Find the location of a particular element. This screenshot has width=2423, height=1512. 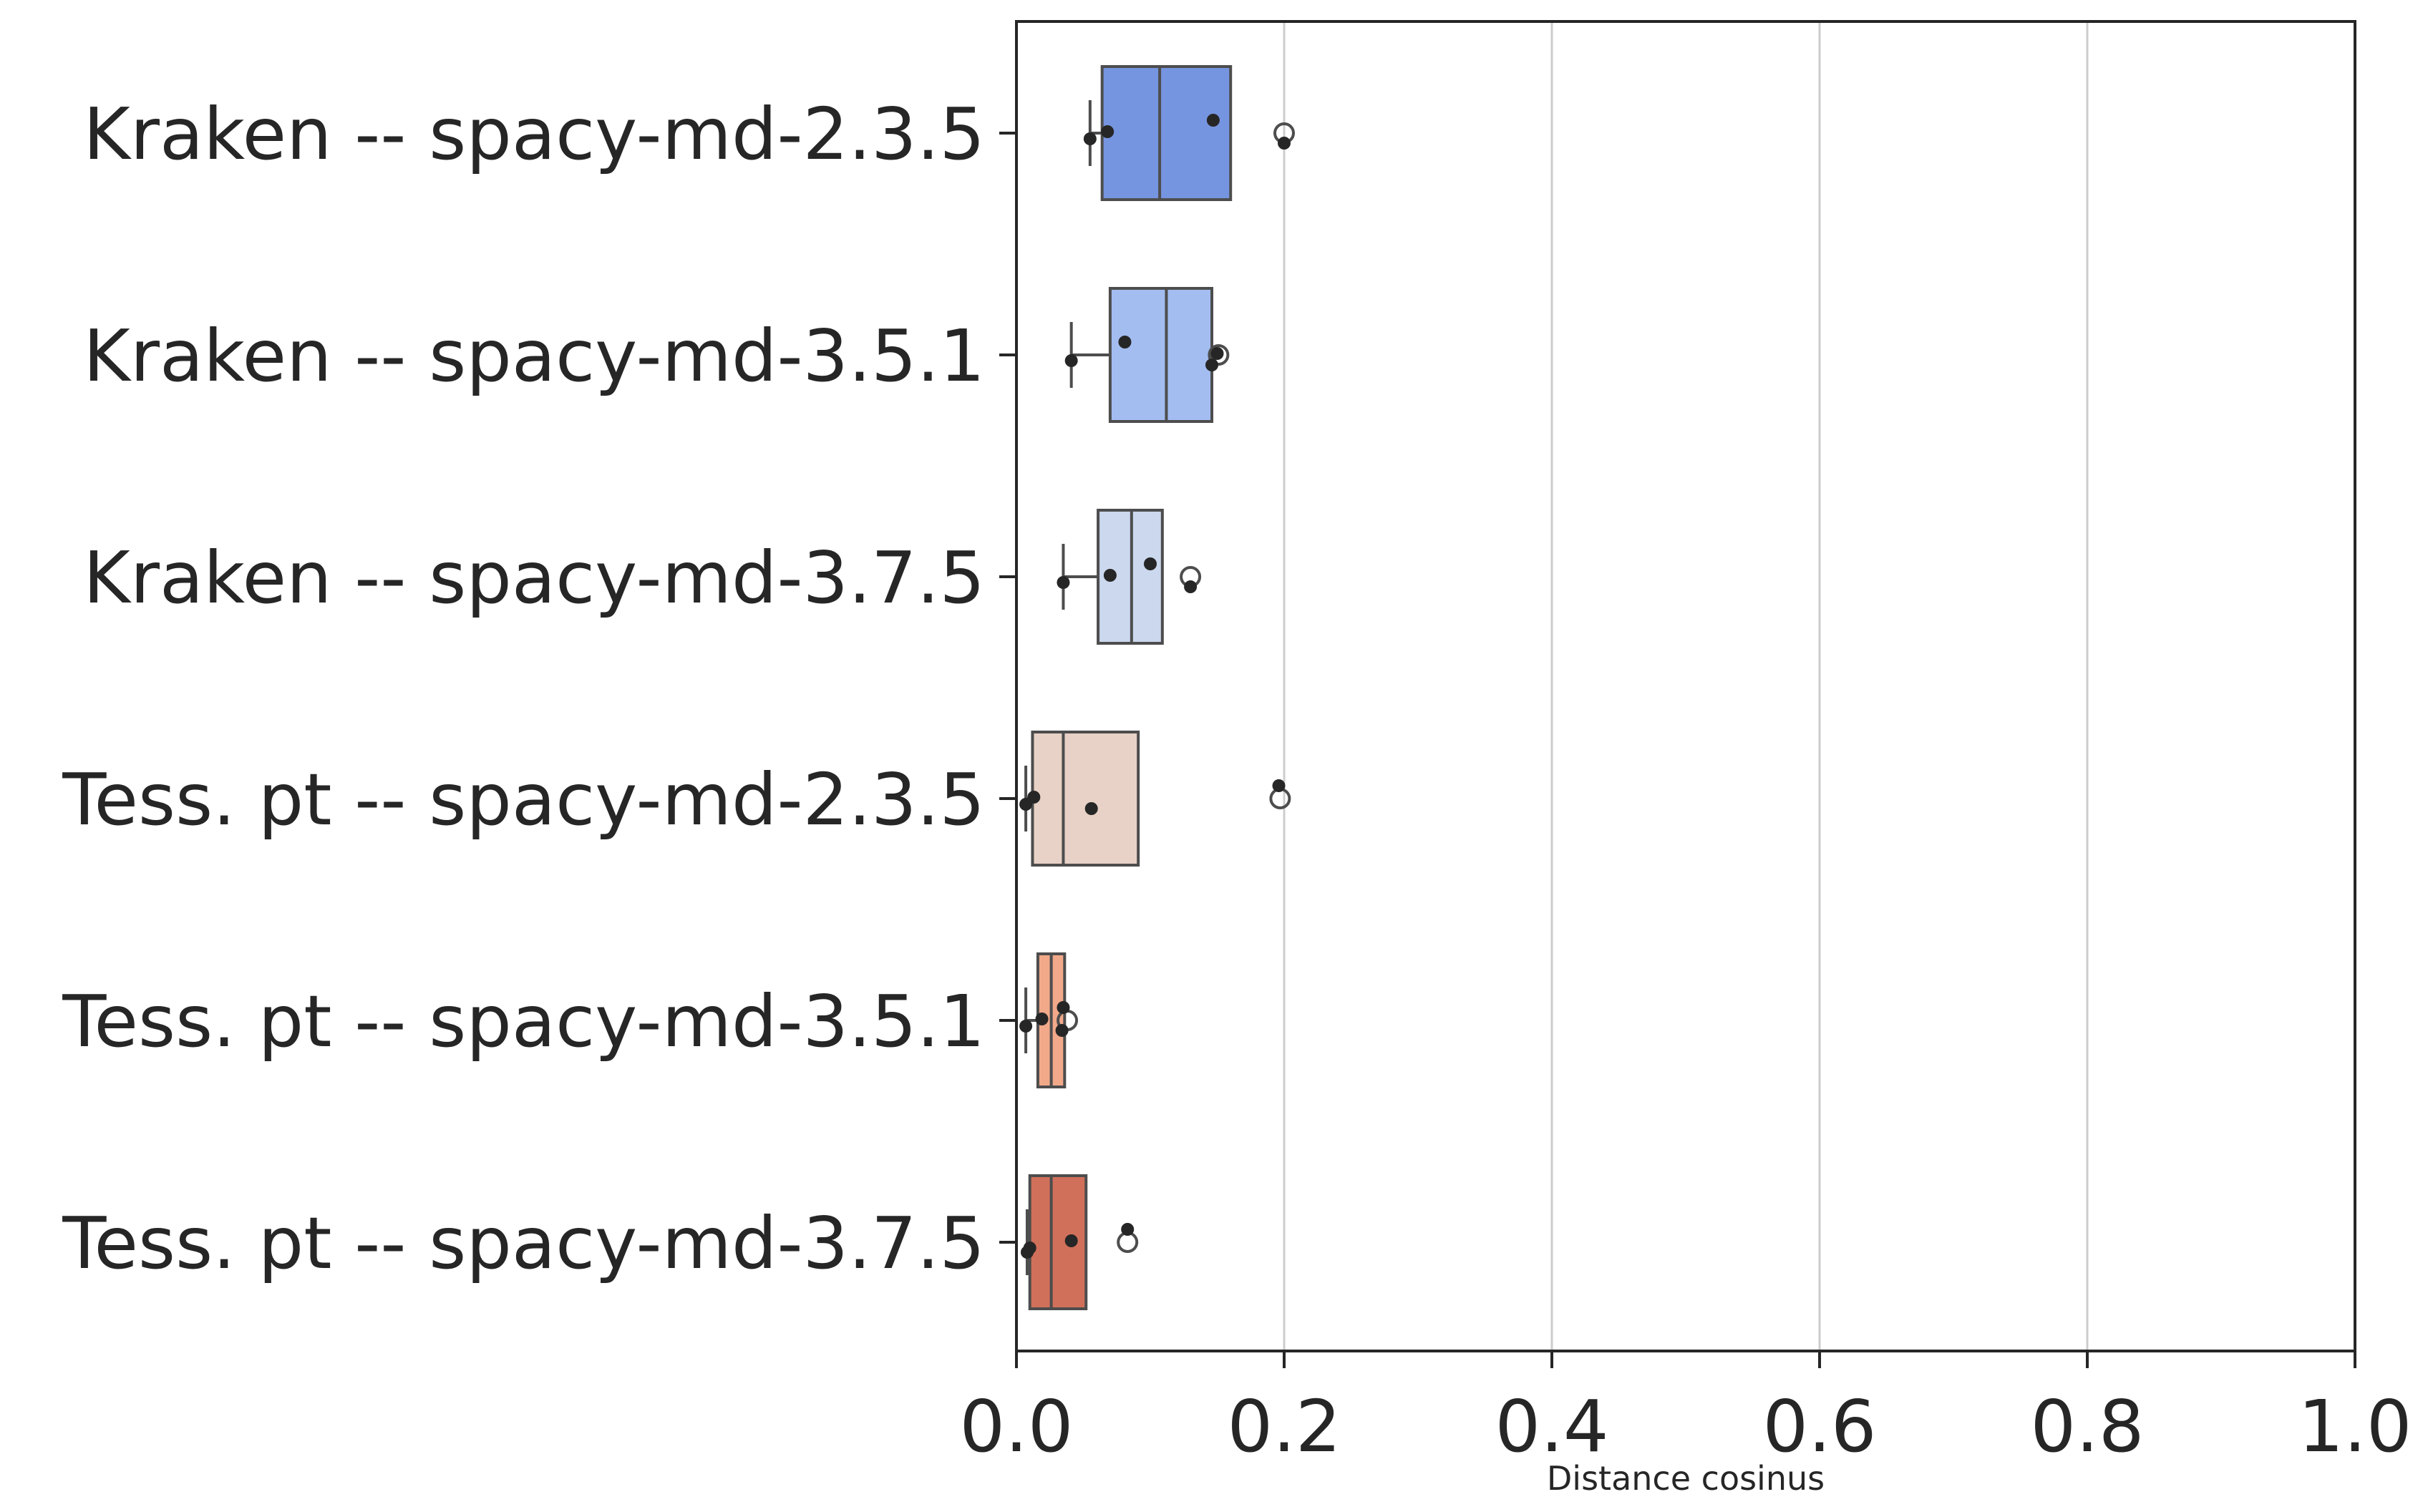

x-axis-title: Distance cosinus is located at coordinates (1686, 1478).